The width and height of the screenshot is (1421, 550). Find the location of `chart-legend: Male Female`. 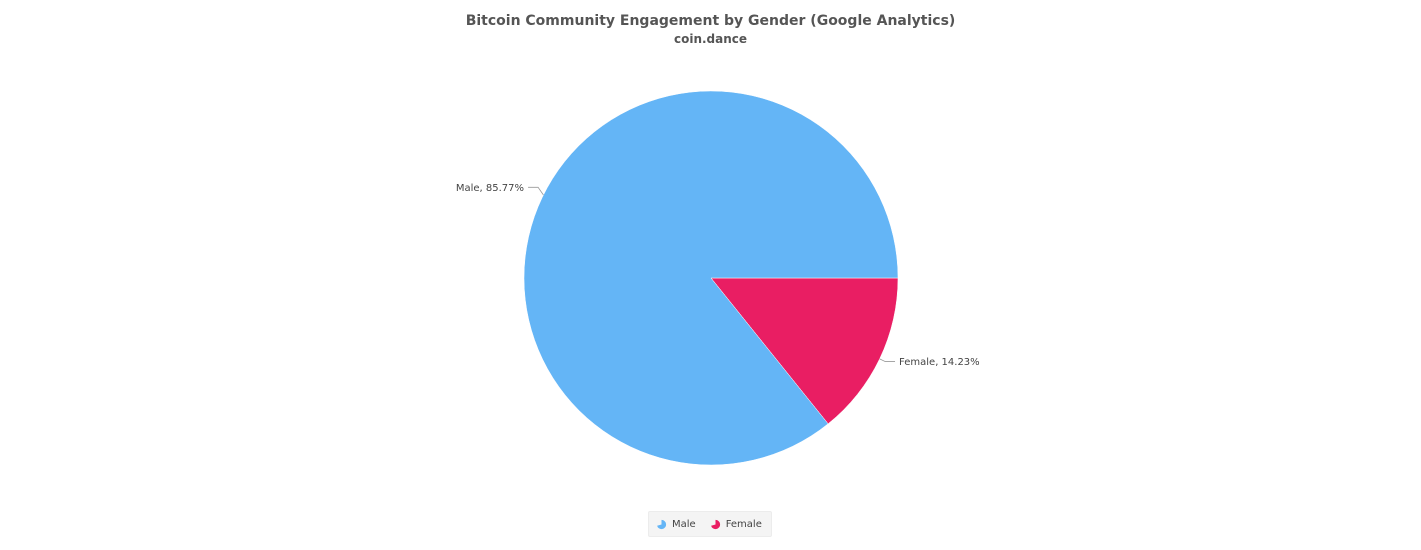

chart-legend: Male Female is located at coordinates (710, 524).